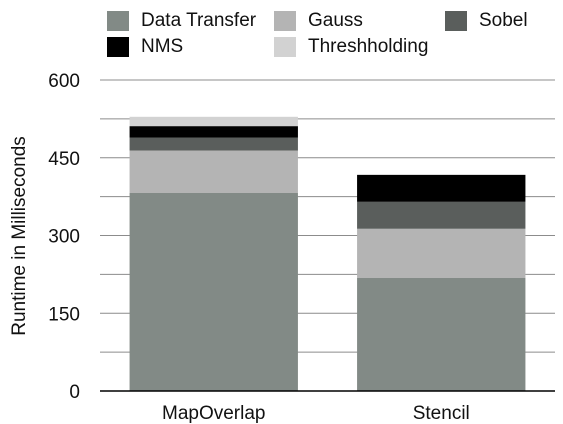  I want to click on legend-item-gauss: Gauss, so click(318, 21).